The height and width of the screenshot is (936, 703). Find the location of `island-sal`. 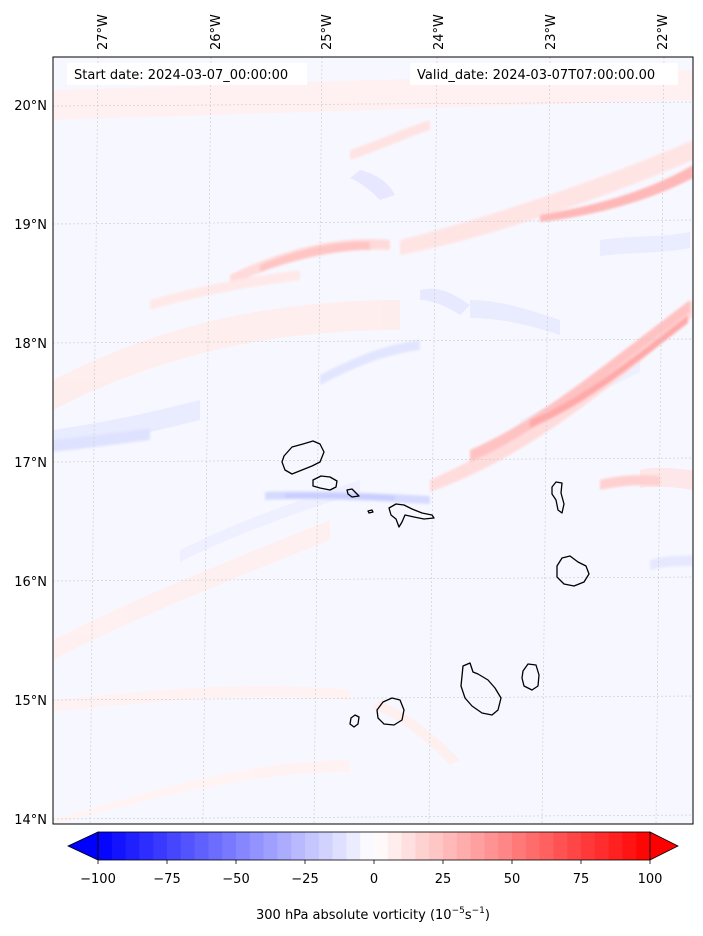

island-sal is located at coordinates (558, 497).